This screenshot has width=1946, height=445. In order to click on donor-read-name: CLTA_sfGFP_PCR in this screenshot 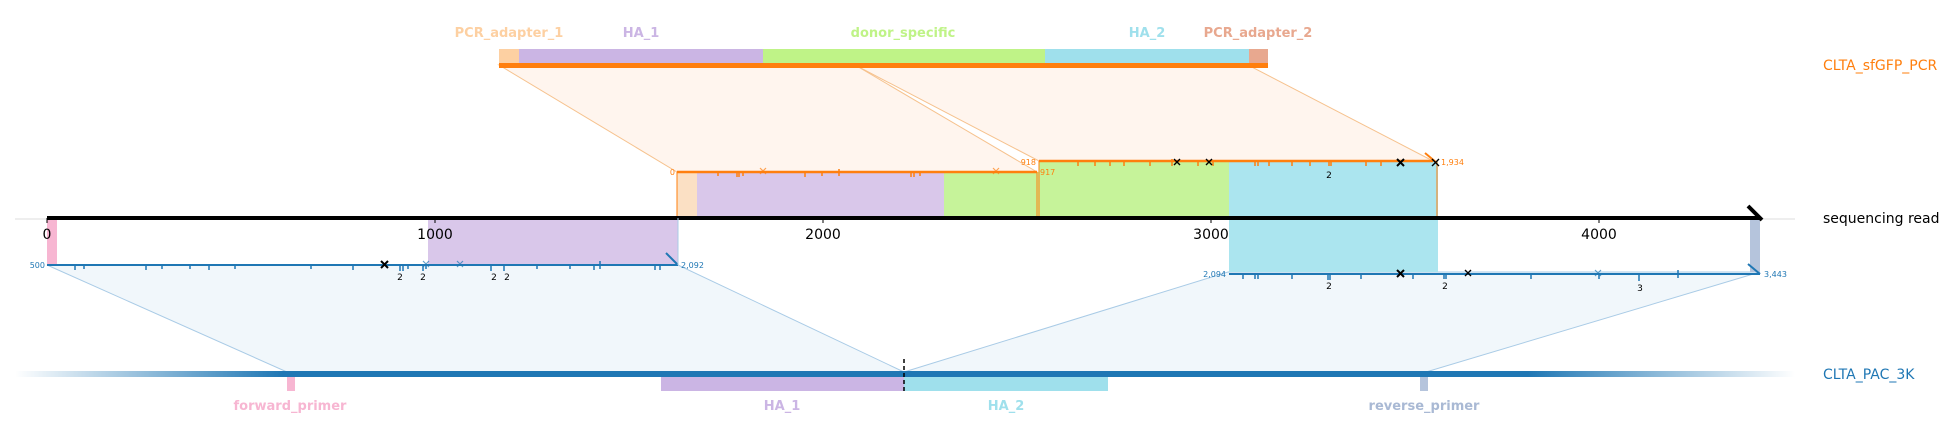, I will do `click(1880, 66)`.